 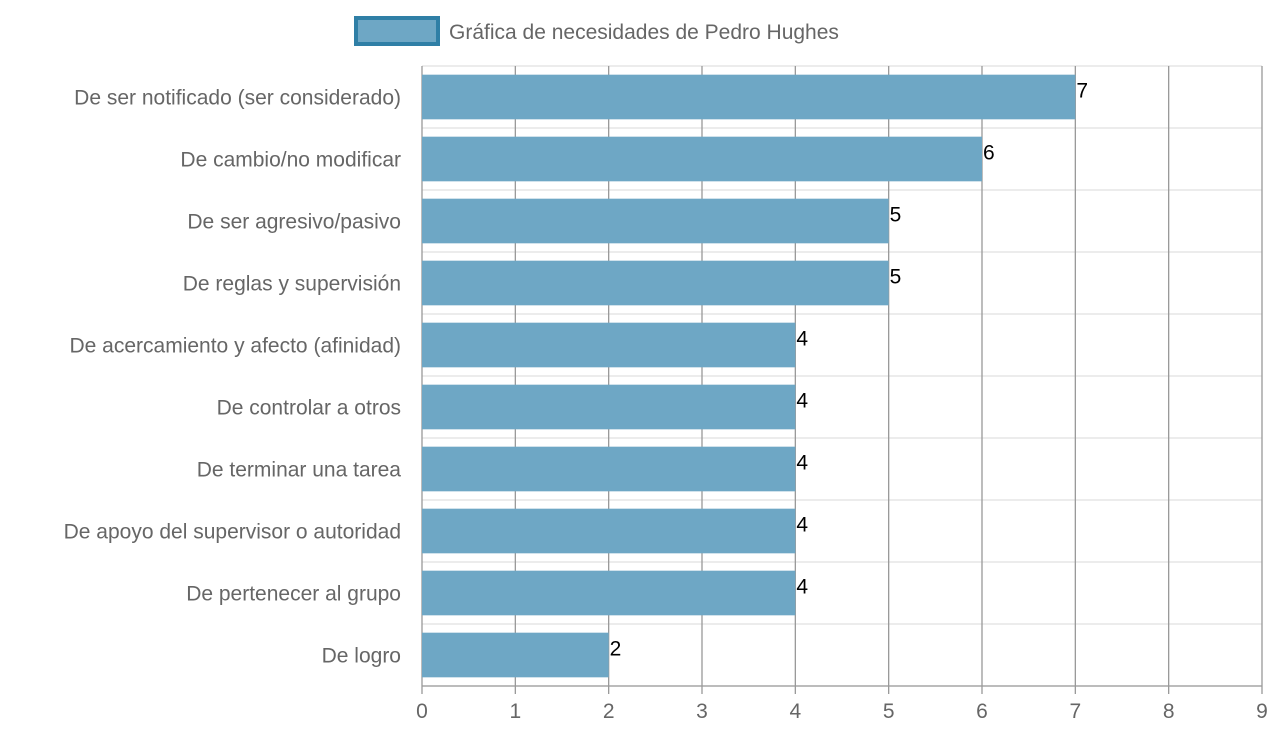 What do you see at coordinates (294, 222) in the screenshot?
I see `category-label: De ser agresivo/pasivo` at bounding box center [294, 222].